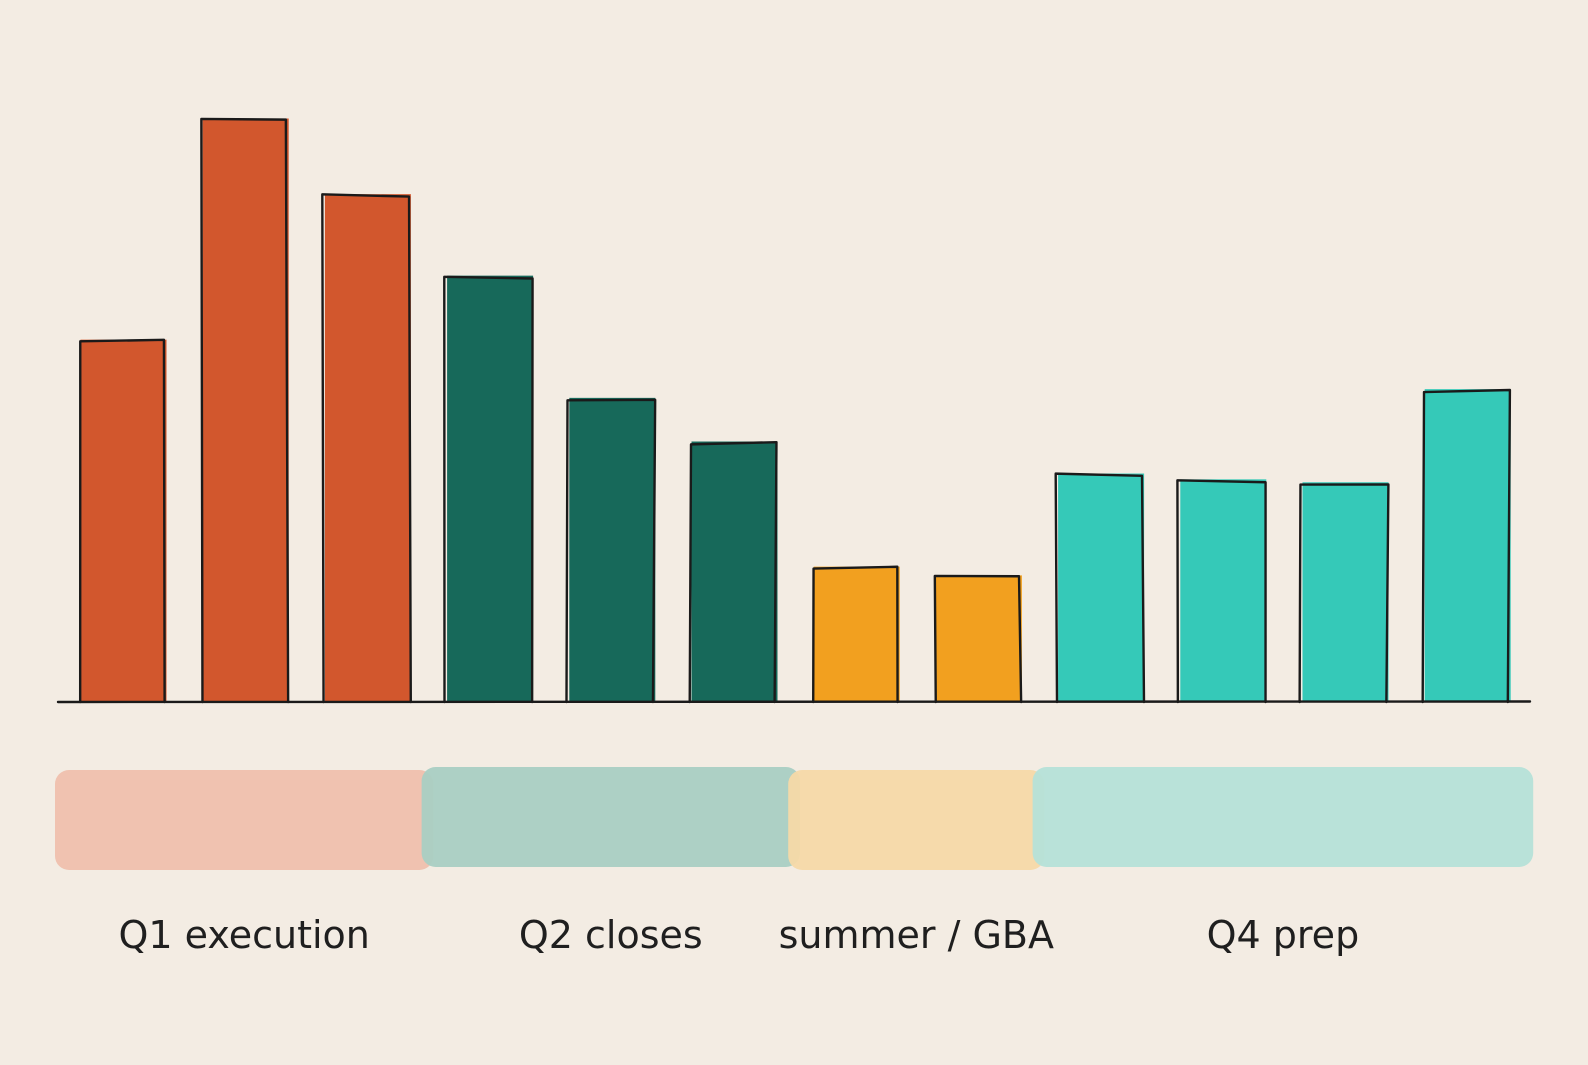 This screenshot has width=1588, height=1065. I want to click on baseline-layer, so click(794, 702).